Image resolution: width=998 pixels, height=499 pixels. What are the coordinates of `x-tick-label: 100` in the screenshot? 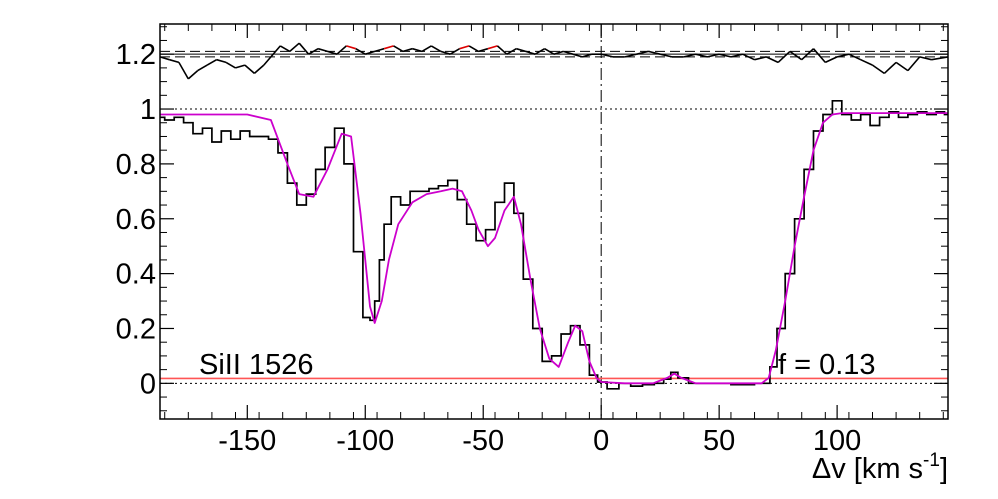 It's located at (837, 441).